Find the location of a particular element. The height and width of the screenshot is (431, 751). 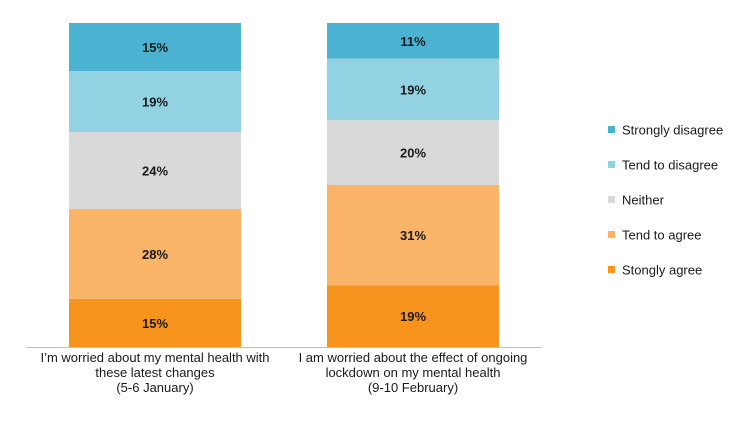

data-label-1-strongly-disagree: 15% is located at coordinates (155, 47).